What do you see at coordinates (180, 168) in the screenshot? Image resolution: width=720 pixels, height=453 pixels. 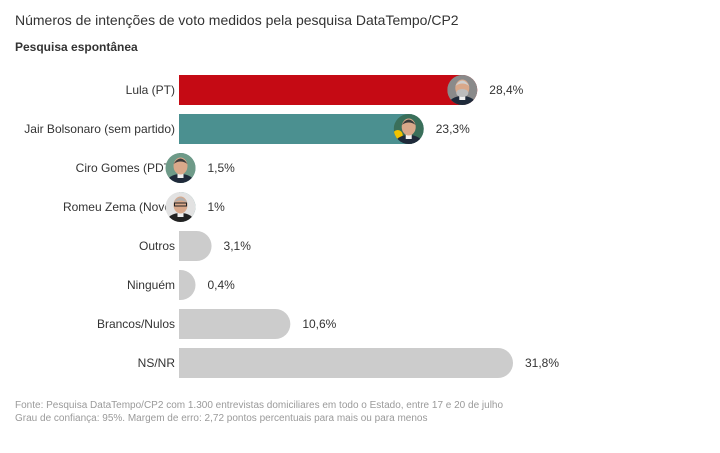 I see `ciro-photo` at bounding box center [180, 168].